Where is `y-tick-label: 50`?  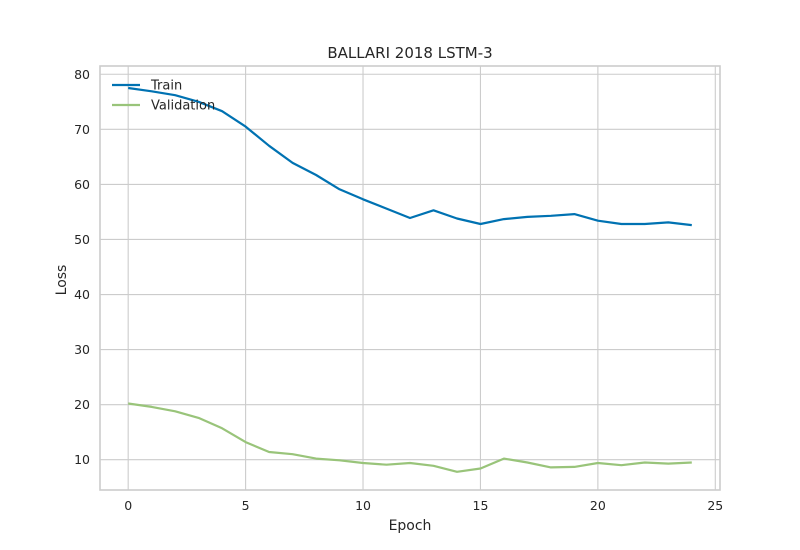 y-tick-label: 50 is located at coordinates (82, 239).